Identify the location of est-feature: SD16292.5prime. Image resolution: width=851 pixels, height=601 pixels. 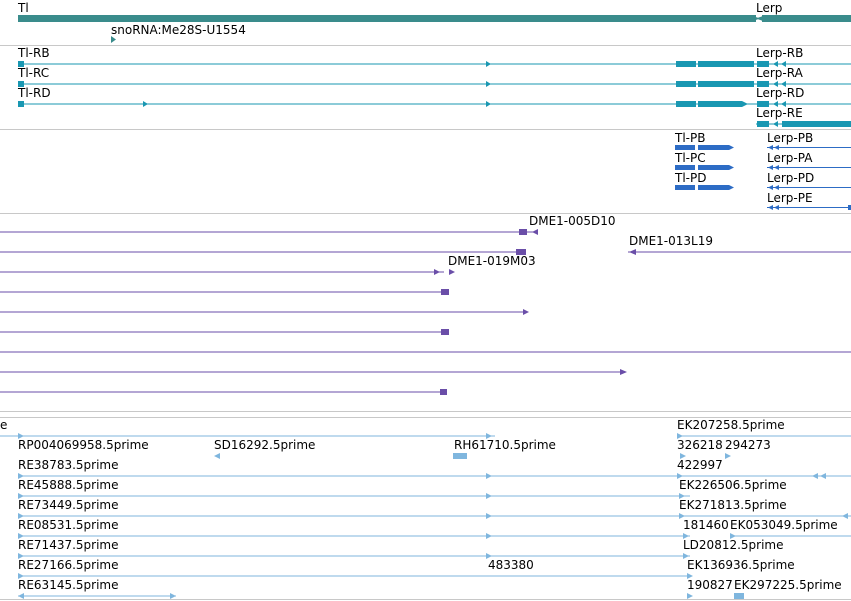
(264, 448).